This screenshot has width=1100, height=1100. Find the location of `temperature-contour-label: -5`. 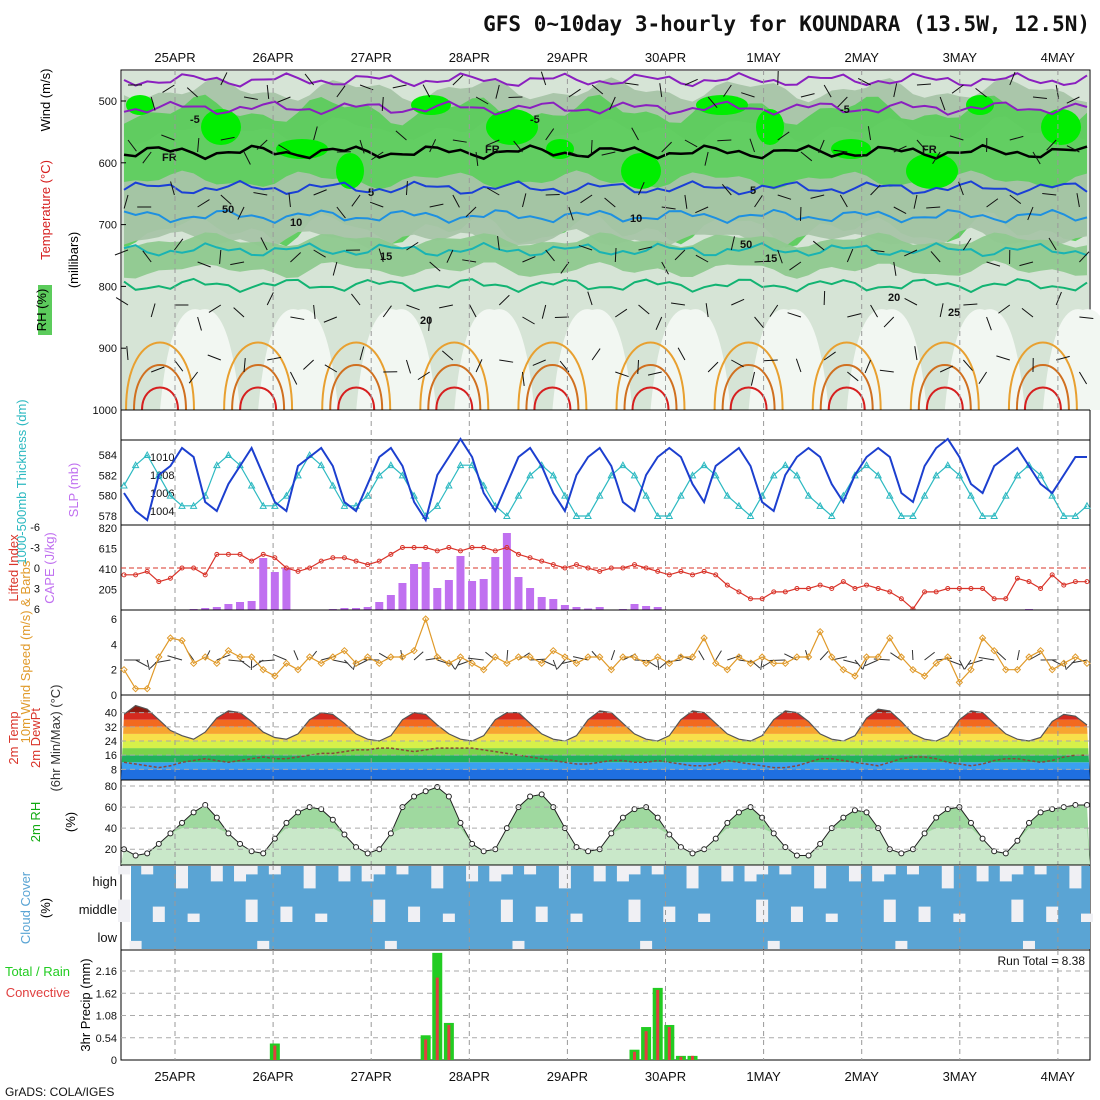

temperature-contour-label: -5 is located at coordinates (195, 120).